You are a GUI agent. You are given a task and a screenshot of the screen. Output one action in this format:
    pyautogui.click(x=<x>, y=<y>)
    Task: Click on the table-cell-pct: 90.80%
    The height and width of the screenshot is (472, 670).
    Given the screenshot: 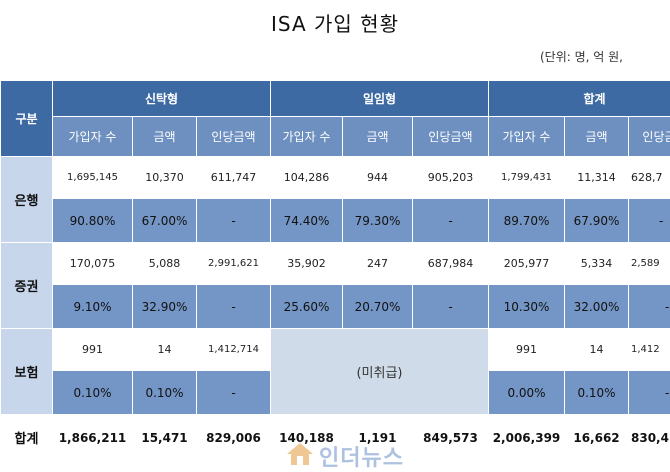 What is the action you would take?
    pyautogui.click(x=93, y=221)
    